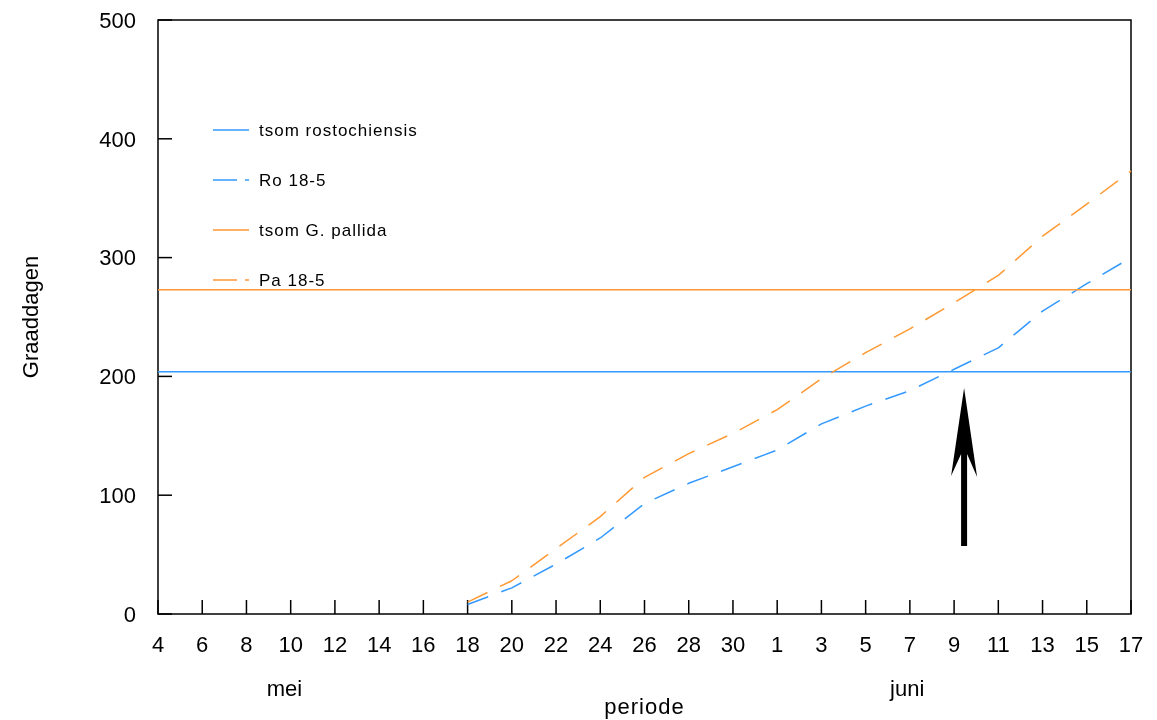  What do you see at coordinates (158, 644) in the screenshot?
I see `x-tick-label: 4` at bounding box center [158, 644].